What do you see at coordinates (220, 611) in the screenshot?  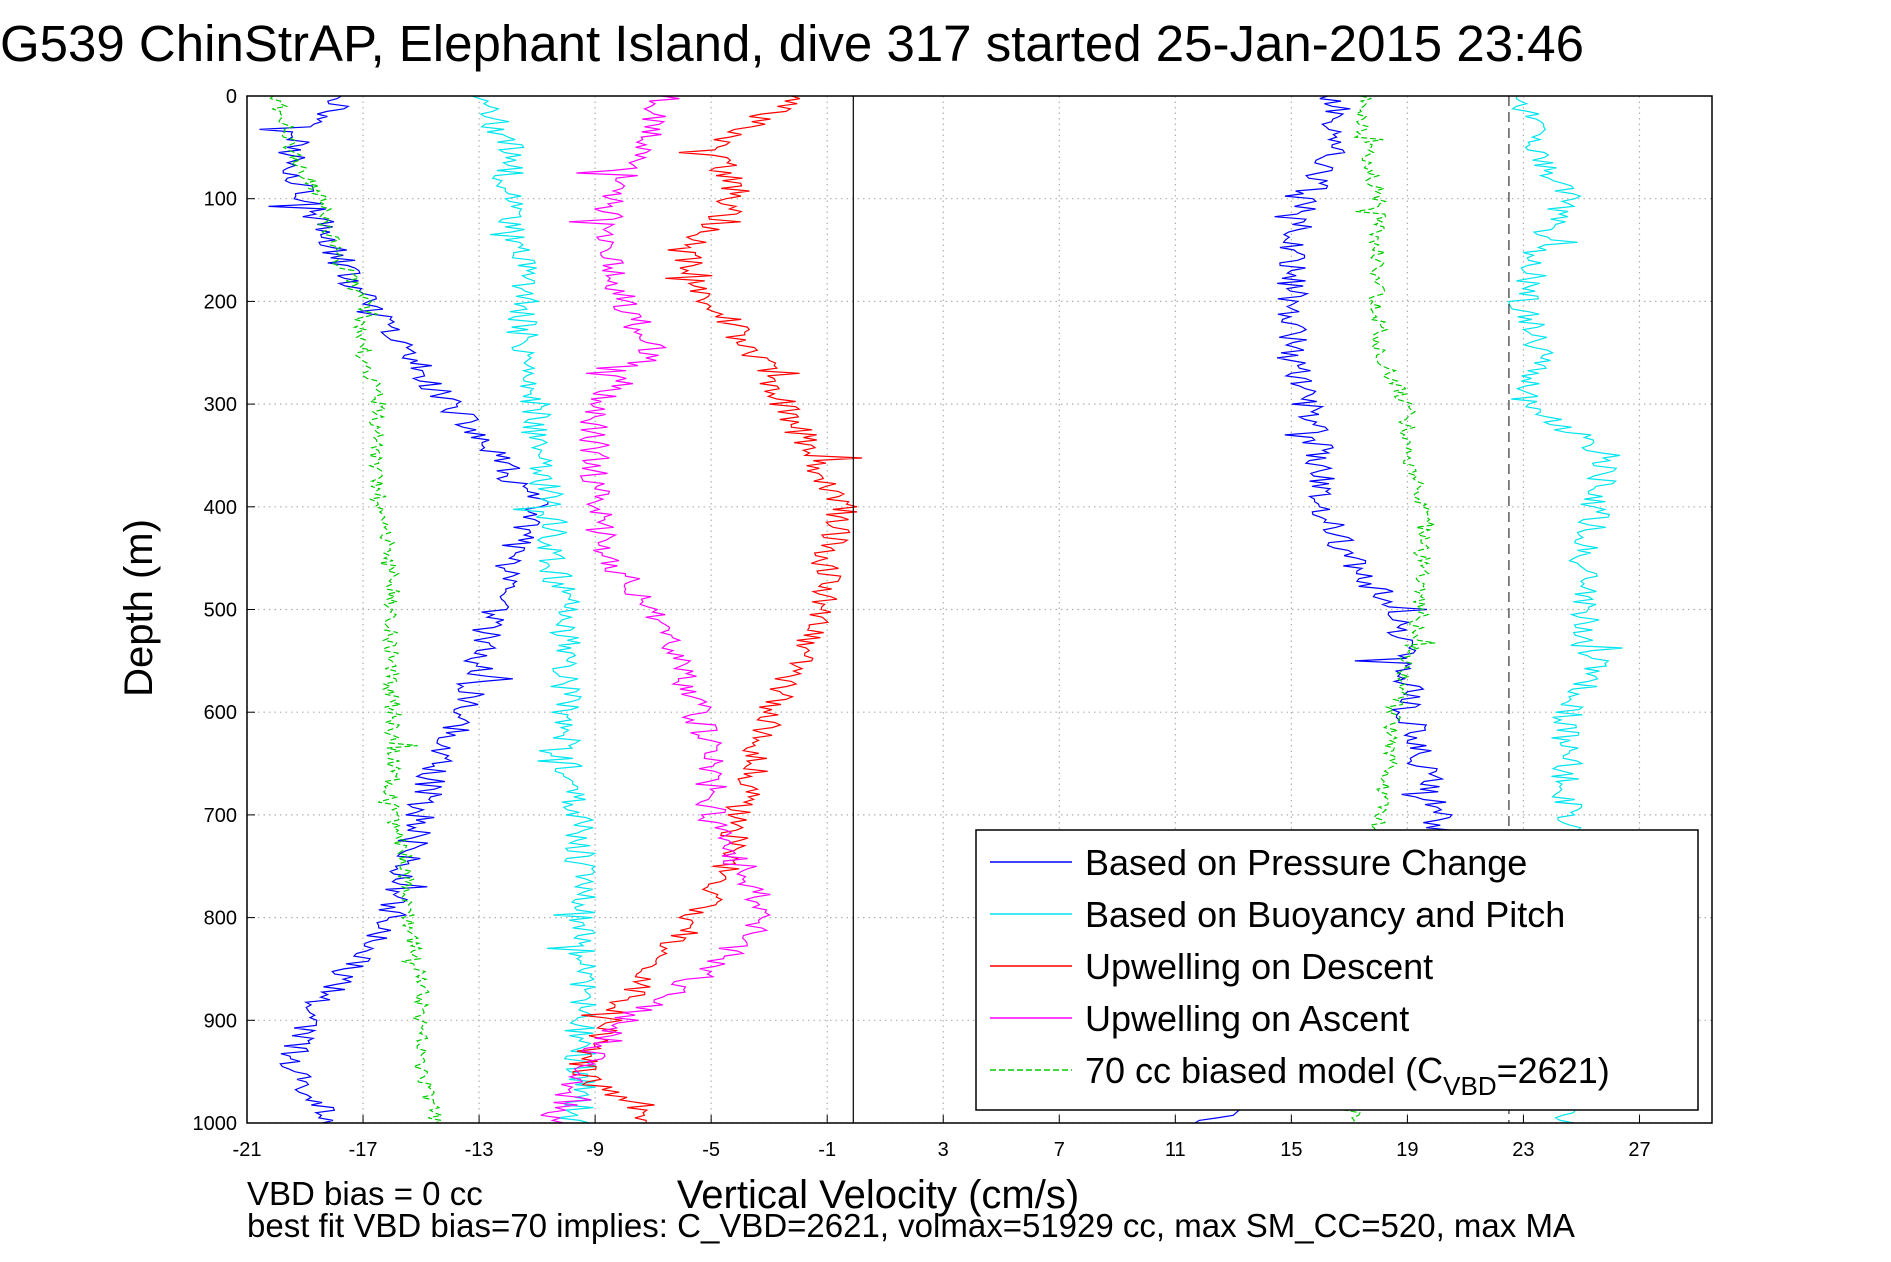 I see `y-tick-label: 500` at bounding box center [220, 611].